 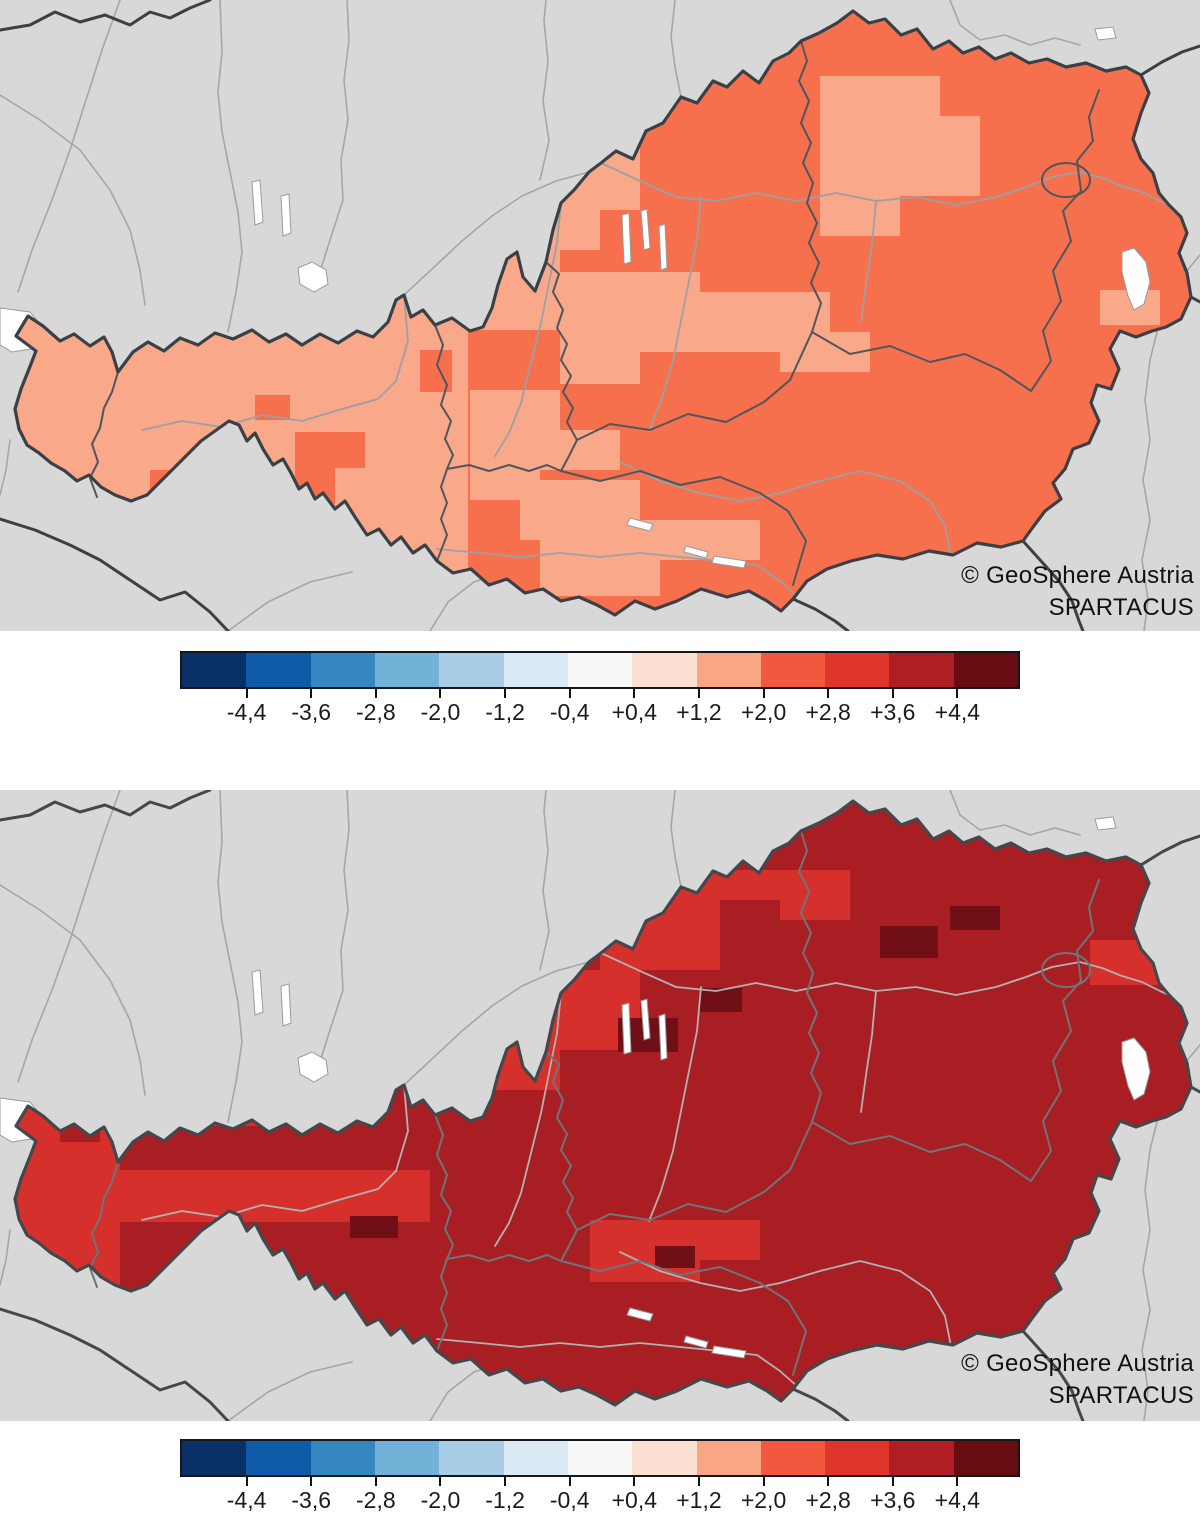 I want to click on colorbar-tick-label: +0,4, so click(x=634, y=712).